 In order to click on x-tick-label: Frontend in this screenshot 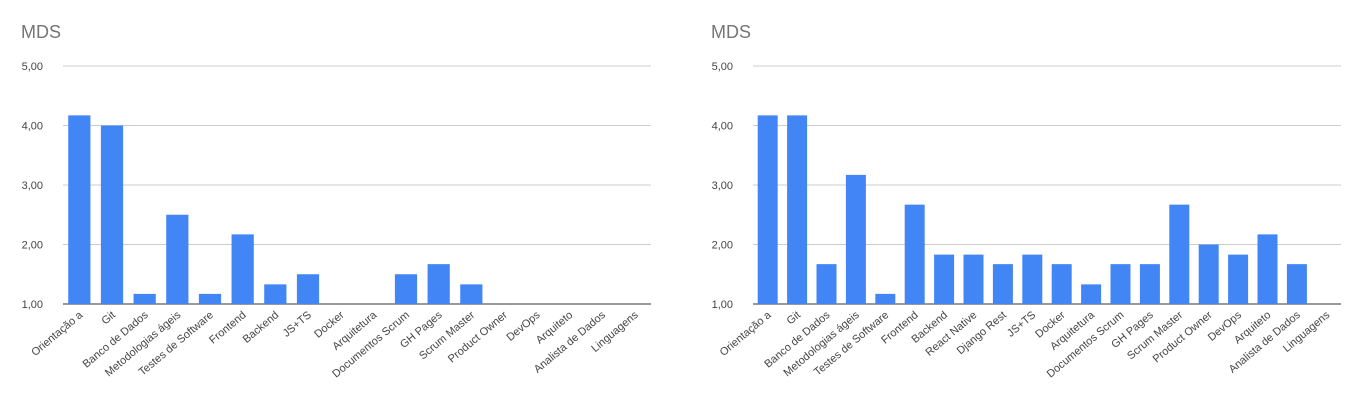, I will do `click(227, 327)`.